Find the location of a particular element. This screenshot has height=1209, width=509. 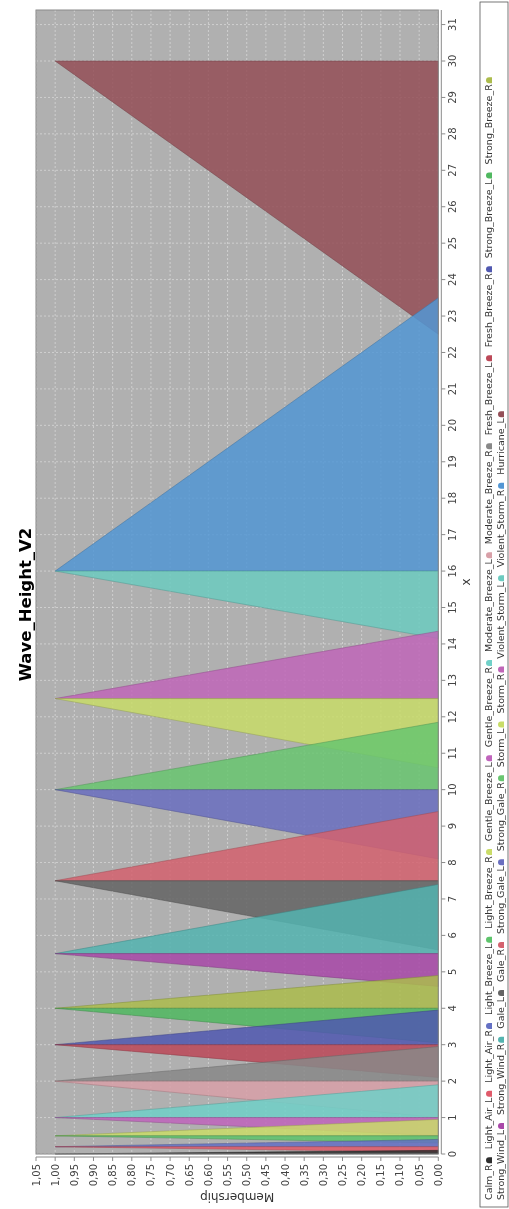

legend-label: Violent_Storm_L is located at coordinates (500, 620).